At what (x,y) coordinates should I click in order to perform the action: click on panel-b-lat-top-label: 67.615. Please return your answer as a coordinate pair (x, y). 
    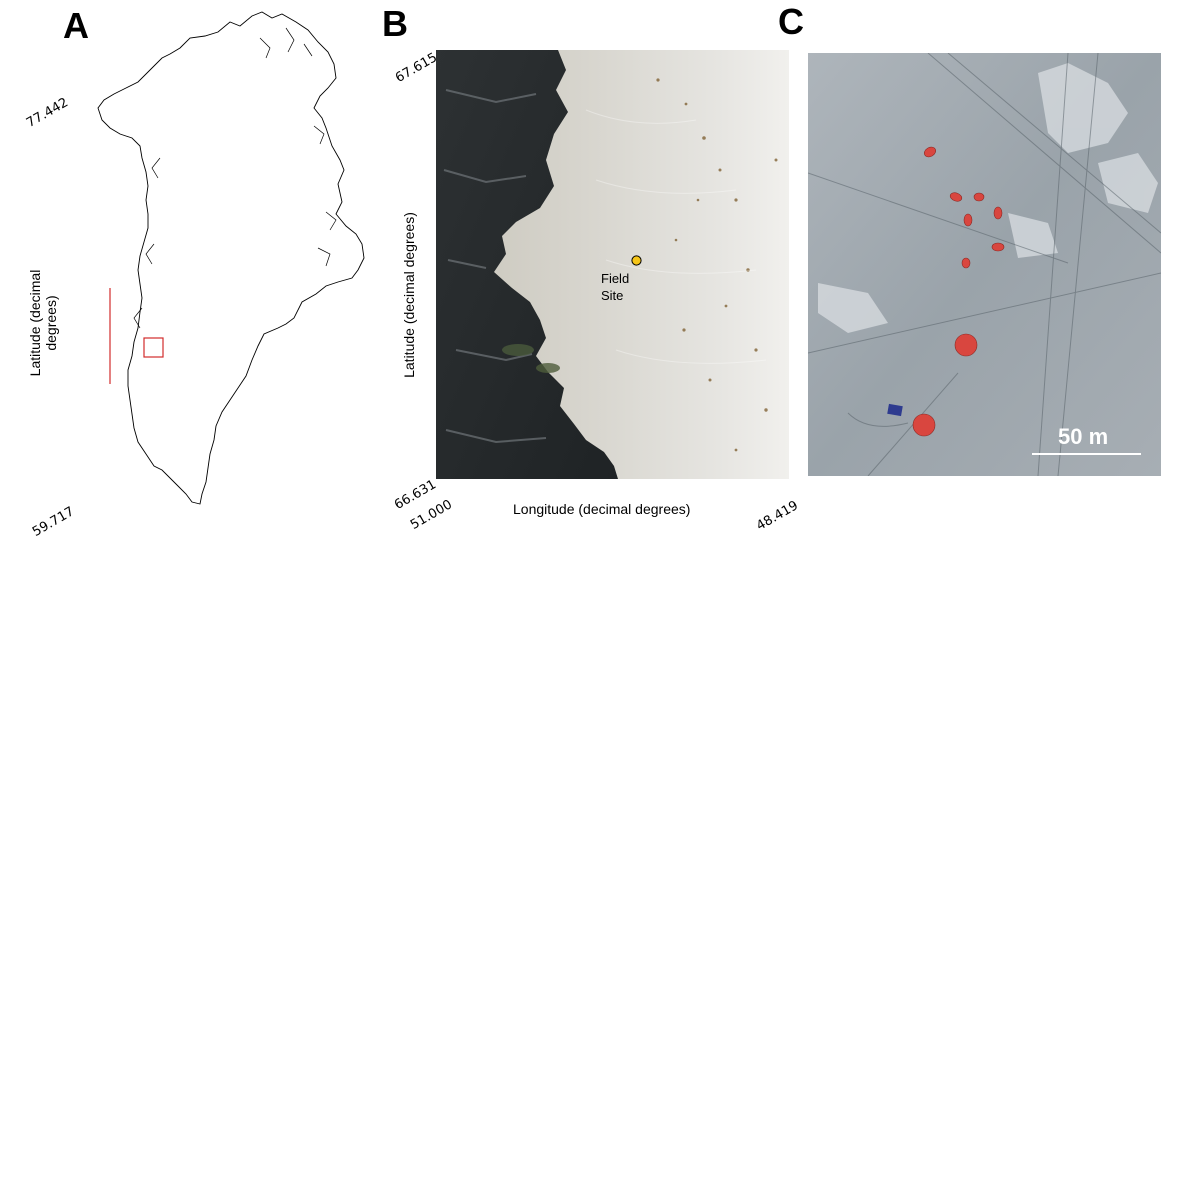
    Looking at the image, I should click on (416, 68).